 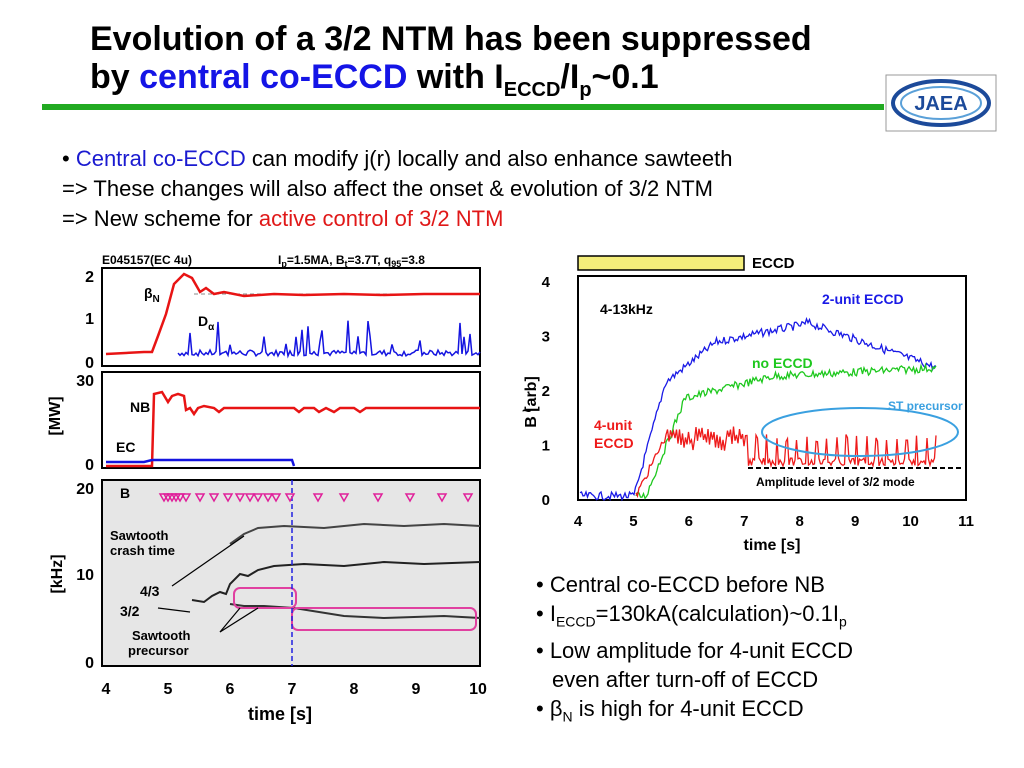 I want to click on four-unit-label: 4-unit ECCD, so click(x=614, y=434).